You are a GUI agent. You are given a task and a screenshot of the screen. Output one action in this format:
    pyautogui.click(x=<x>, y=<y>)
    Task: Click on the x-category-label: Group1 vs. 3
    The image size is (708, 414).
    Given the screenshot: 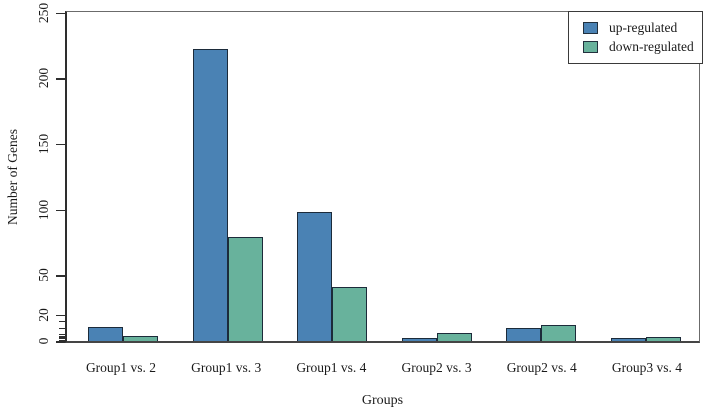 What is the action you would take?
    pyautogui.click(x=226, y=367)
    